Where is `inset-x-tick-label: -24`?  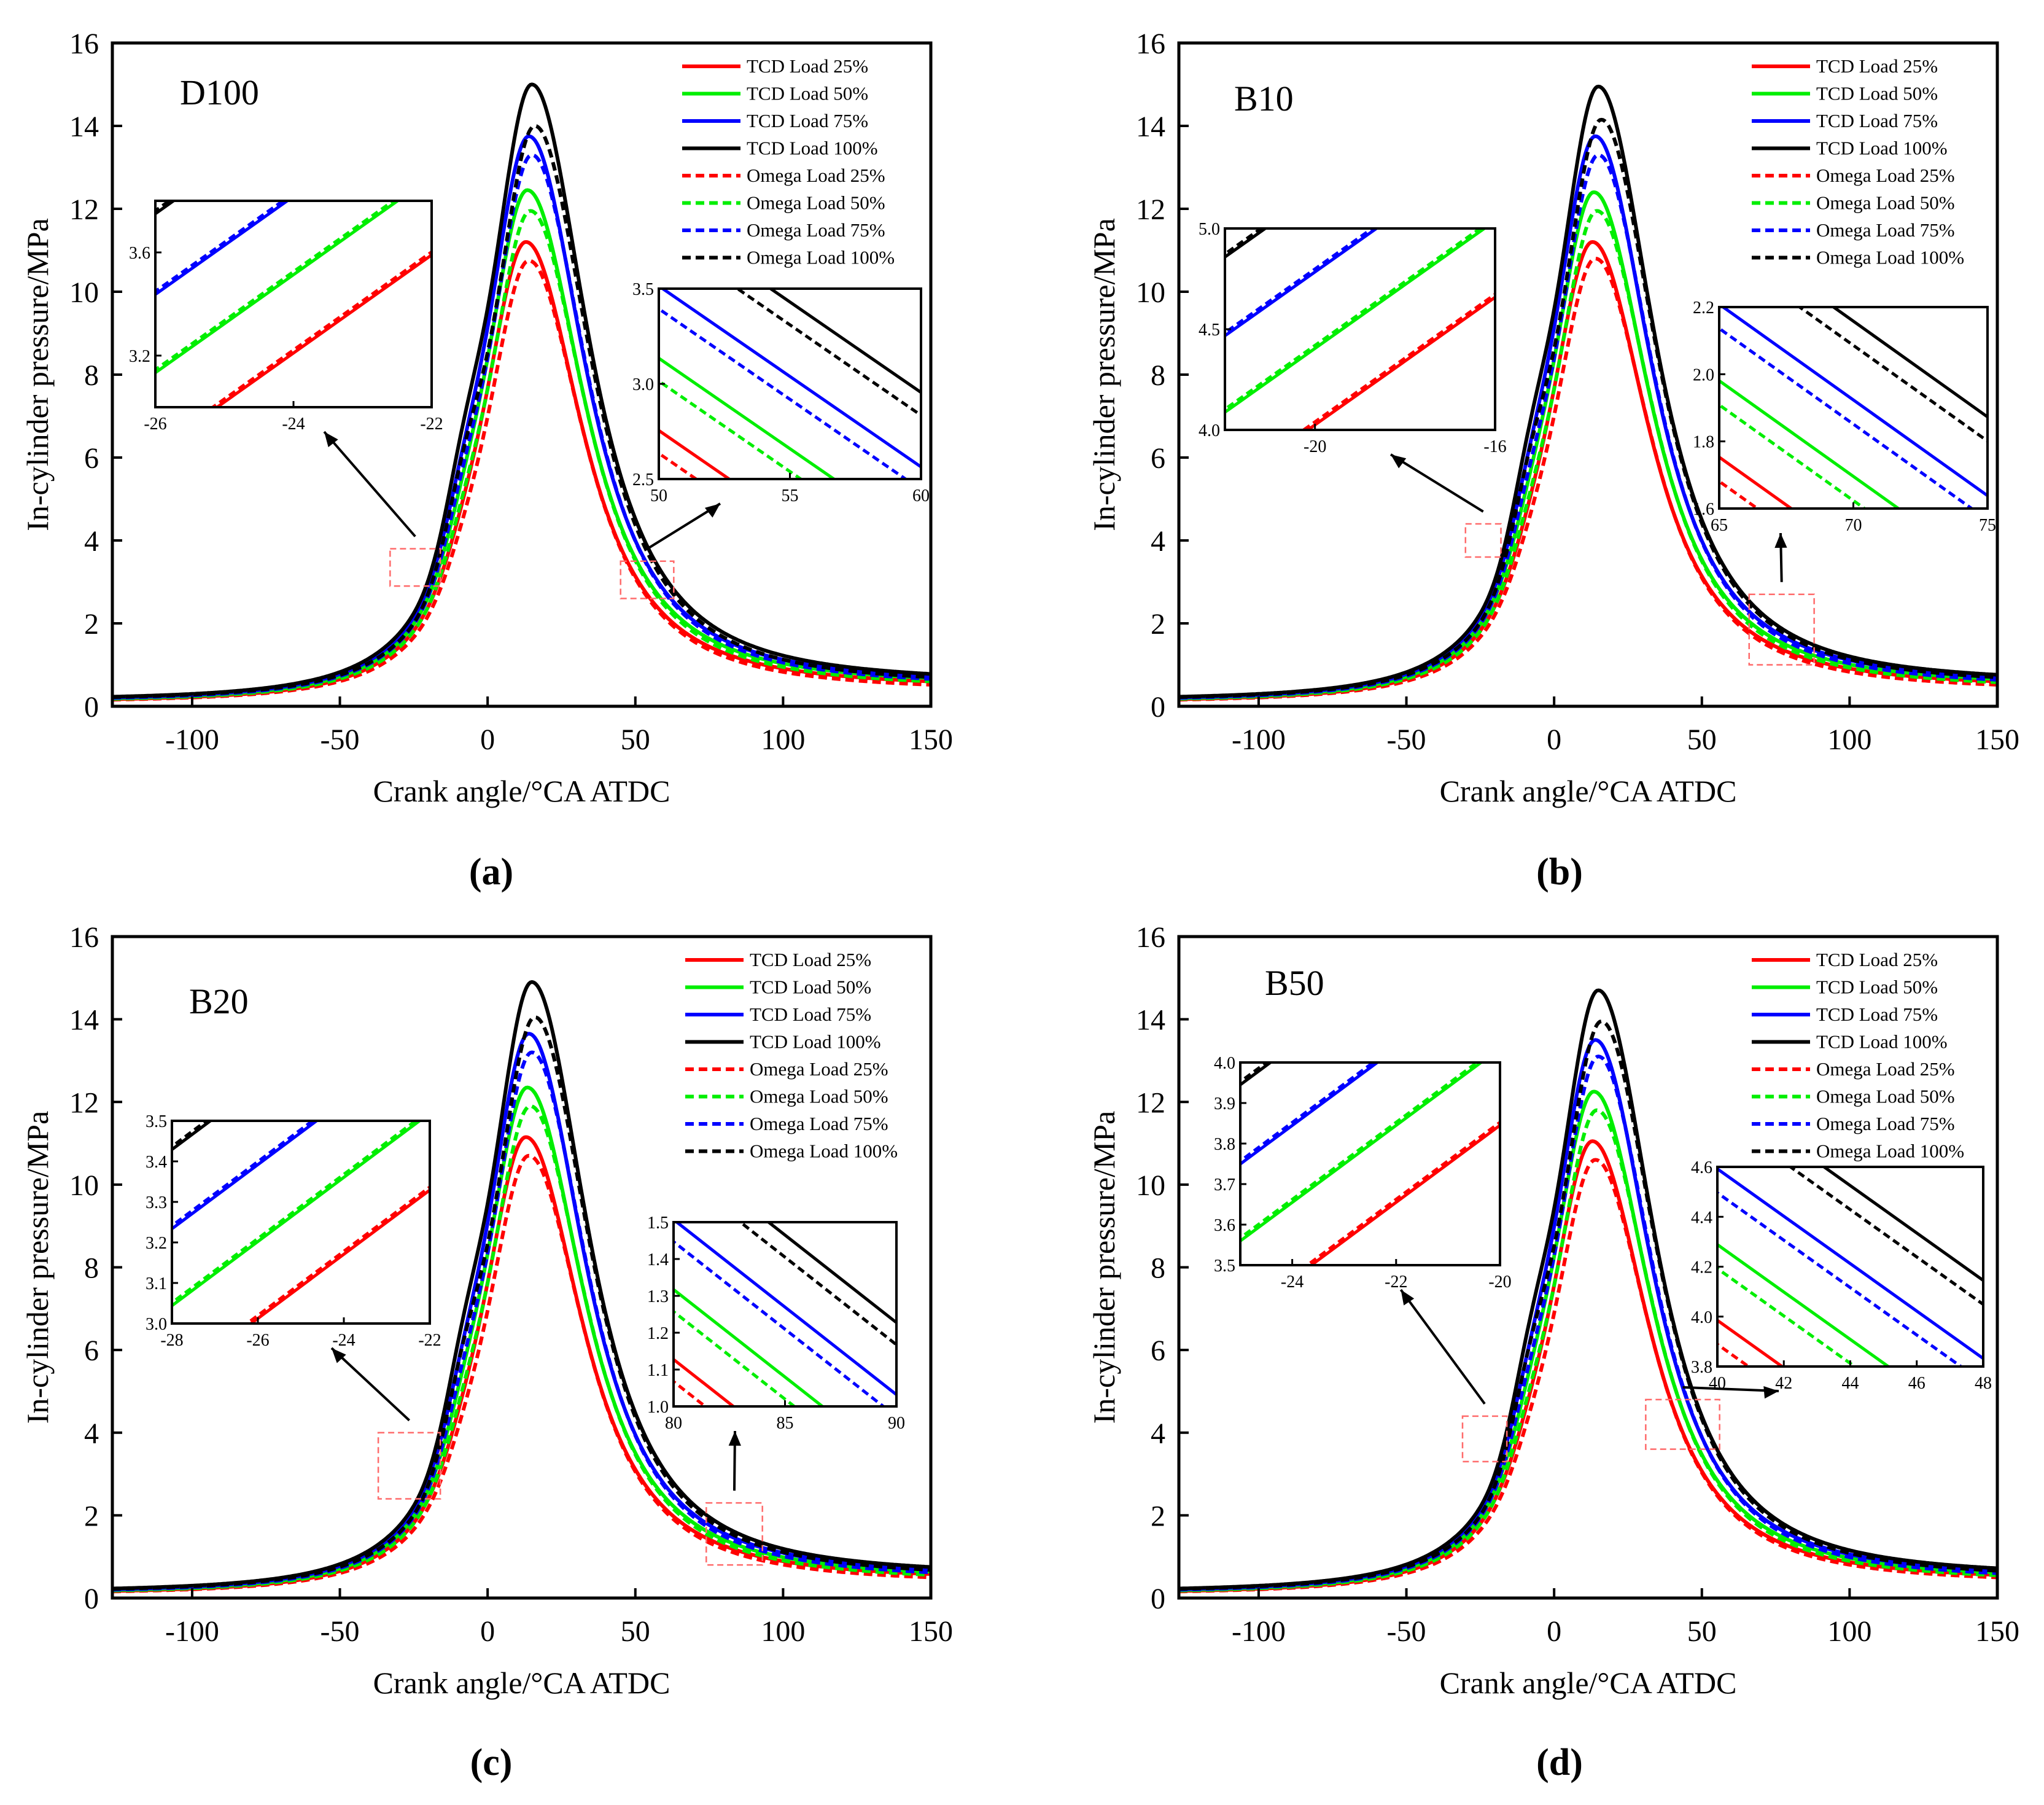
inset-x-tick-label: -24 is located at coordinates (343, 1340).